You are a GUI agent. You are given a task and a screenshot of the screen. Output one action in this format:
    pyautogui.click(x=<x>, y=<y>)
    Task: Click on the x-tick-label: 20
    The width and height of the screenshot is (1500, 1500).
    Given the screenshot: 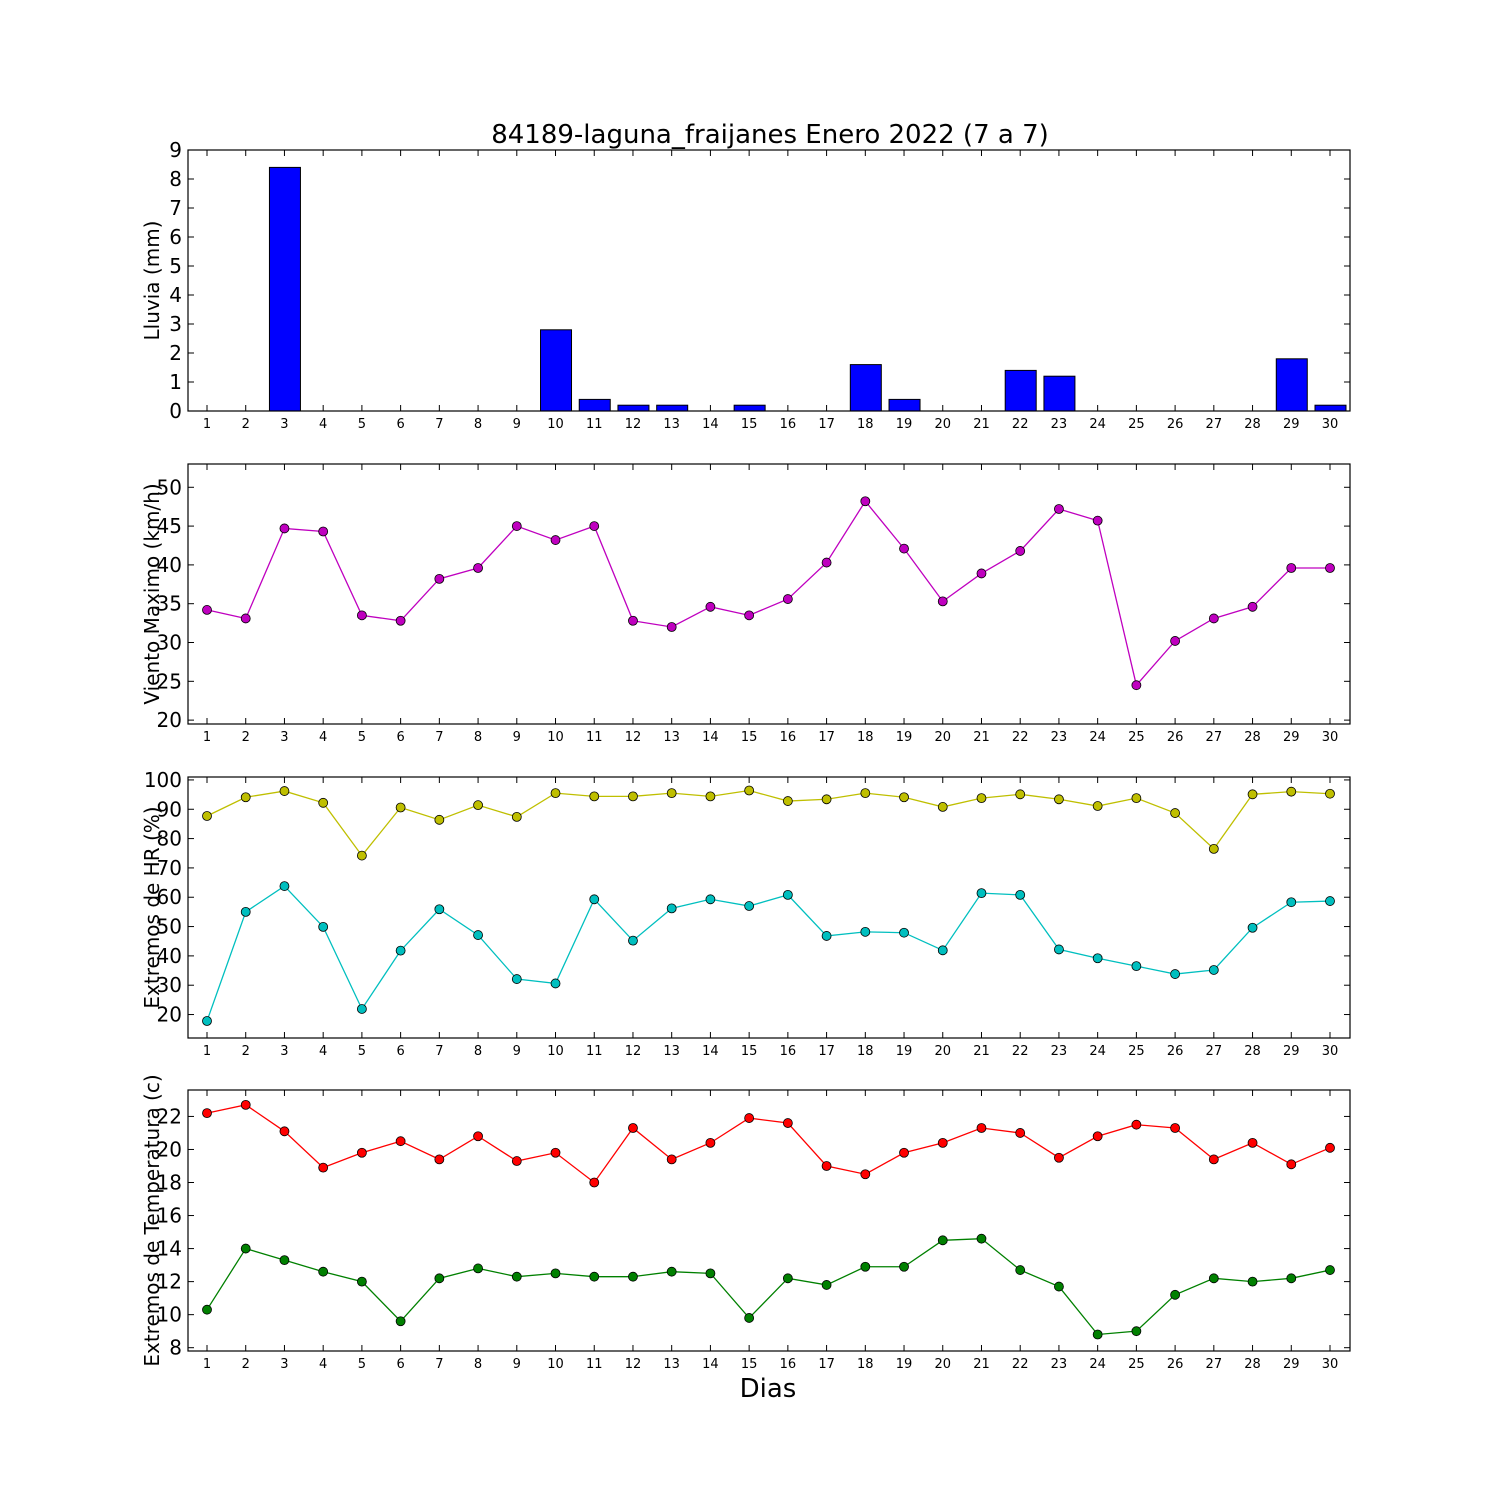 What is the action you would take?
    pyautogui.click(x=942, y=1051)
    